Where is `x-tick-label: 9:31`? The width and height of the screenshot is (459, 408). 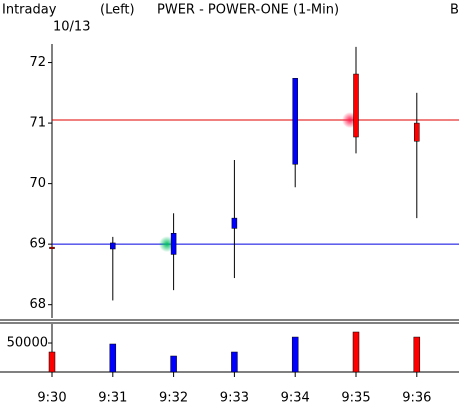
x-tick-label: 9:31 is located at coordinates (112, 398).